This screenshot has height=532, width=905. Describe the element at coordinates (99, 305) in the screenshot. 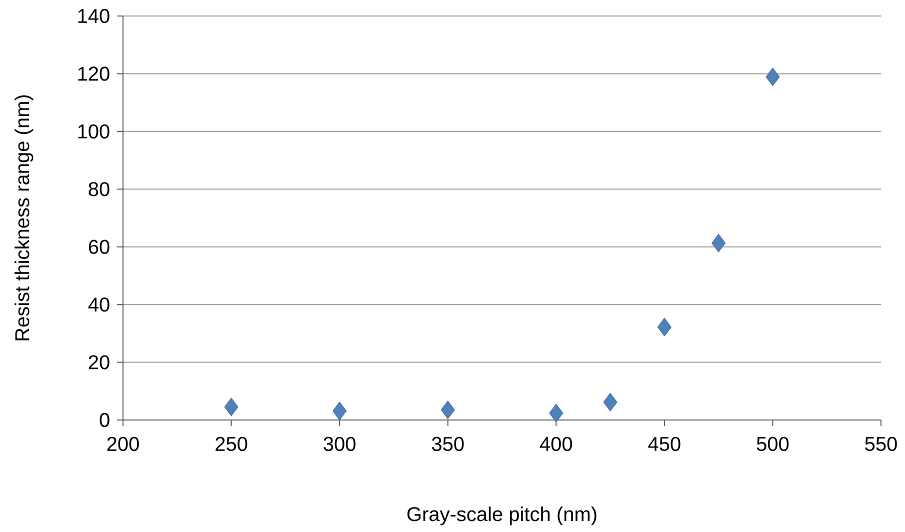

I see `y-tick-label: 40` at that location.